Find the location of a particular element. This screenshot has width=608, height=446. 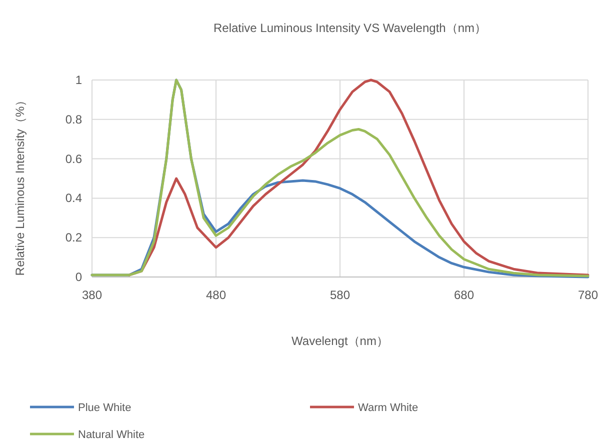

chart-title: Relative Luminous Intensity VS Wavelength（nm） is located at coordinates (350, 28).